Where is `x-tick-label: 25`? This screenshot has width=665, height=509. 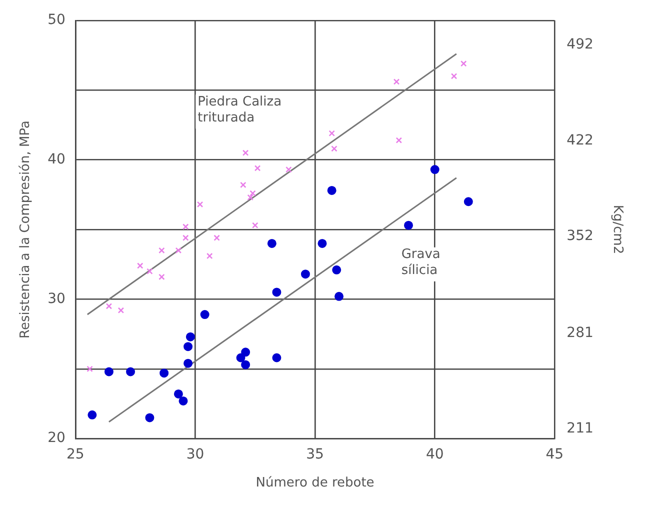 x-tick-label: 25 is located at coordinates (75, 454).